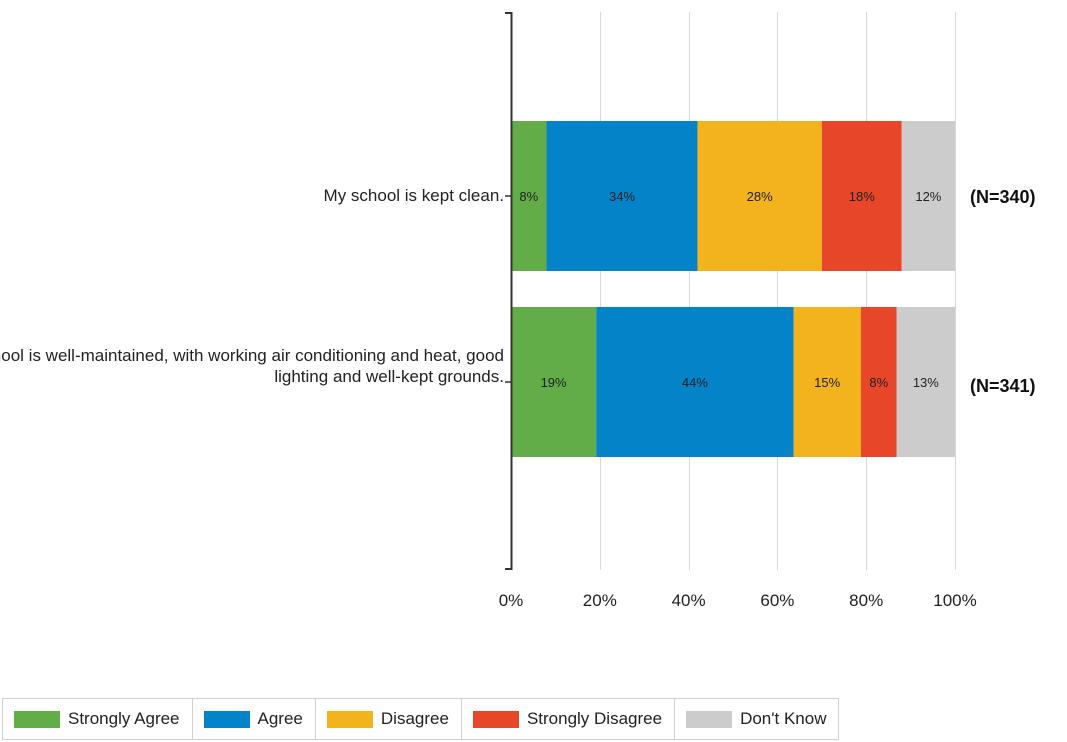 The height and width of the screenshot is (742, 1067). I want to click on data-label: 44%, so click(695, 382).